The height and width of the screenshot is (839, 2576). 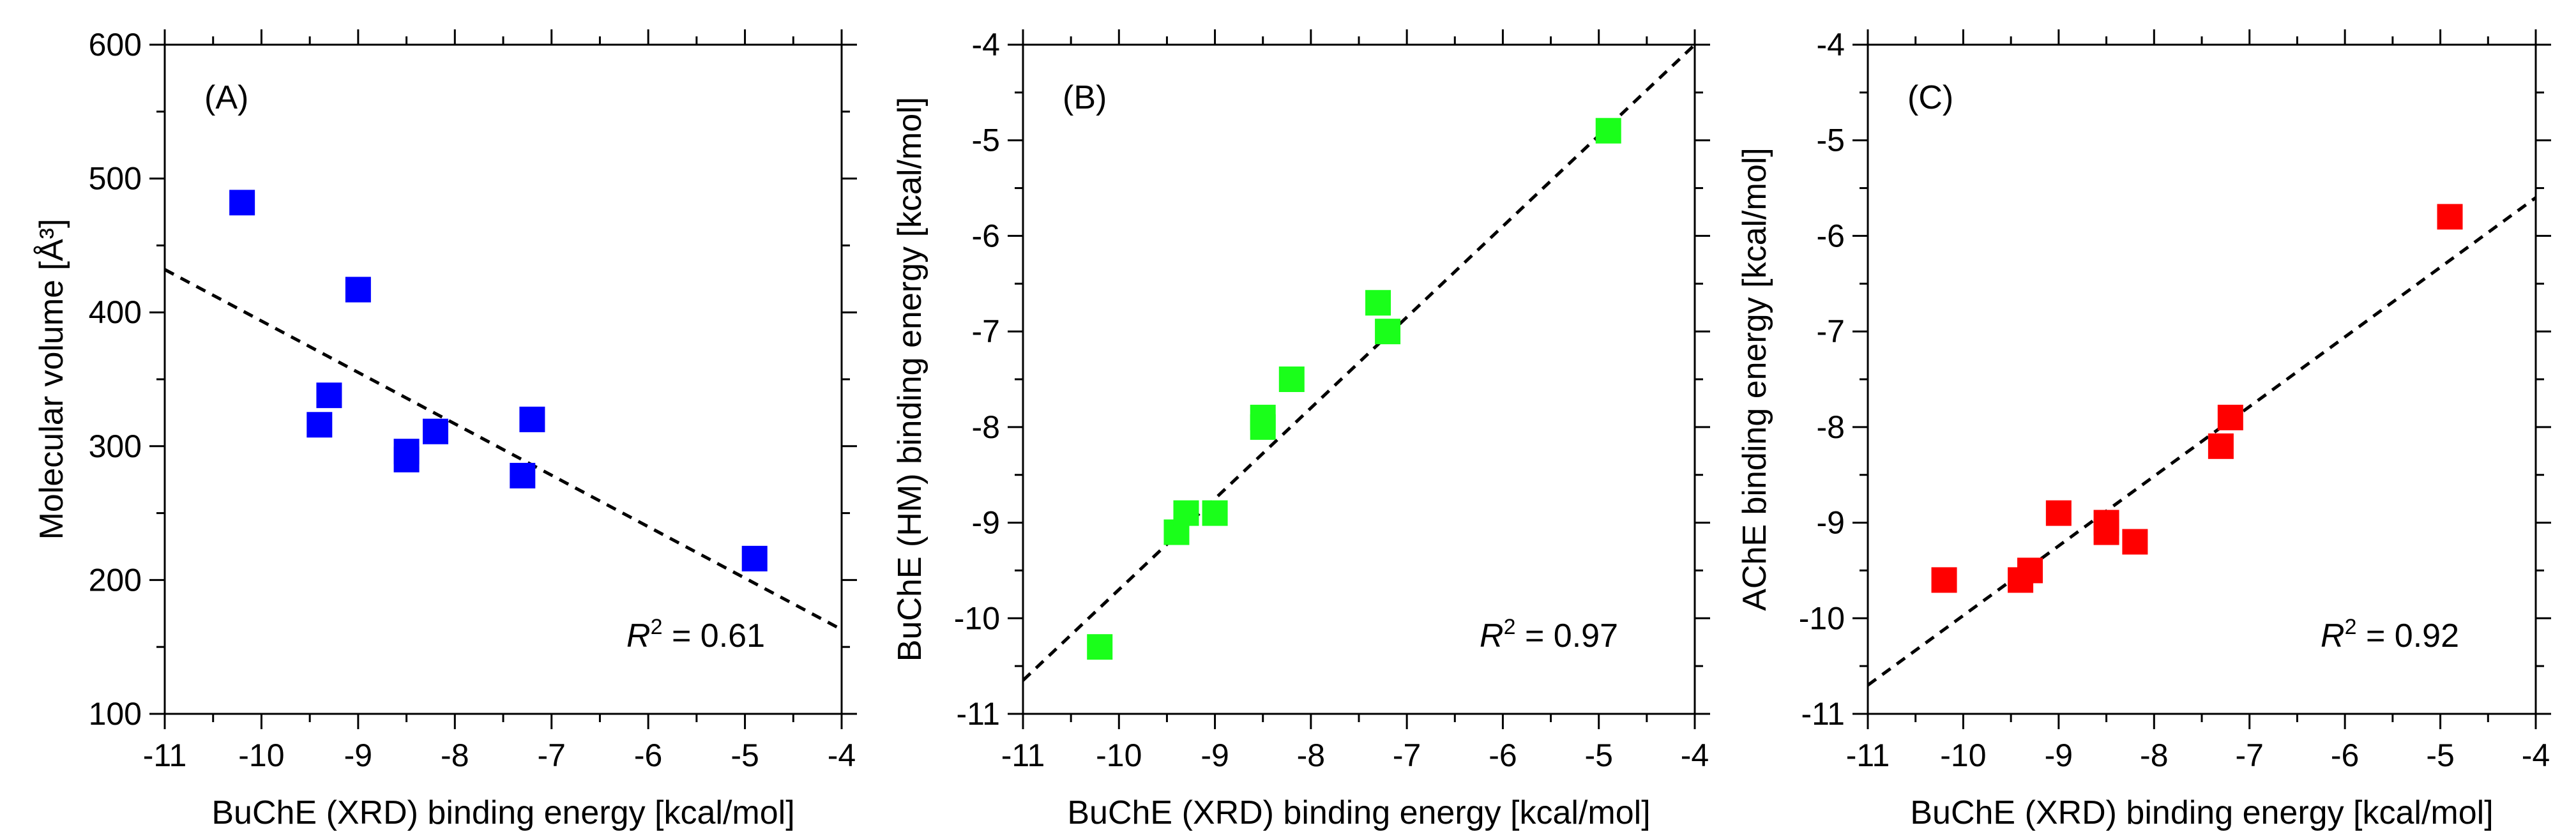 I want to click on r2-value: = 0.97, so click(x=1567, y=635).